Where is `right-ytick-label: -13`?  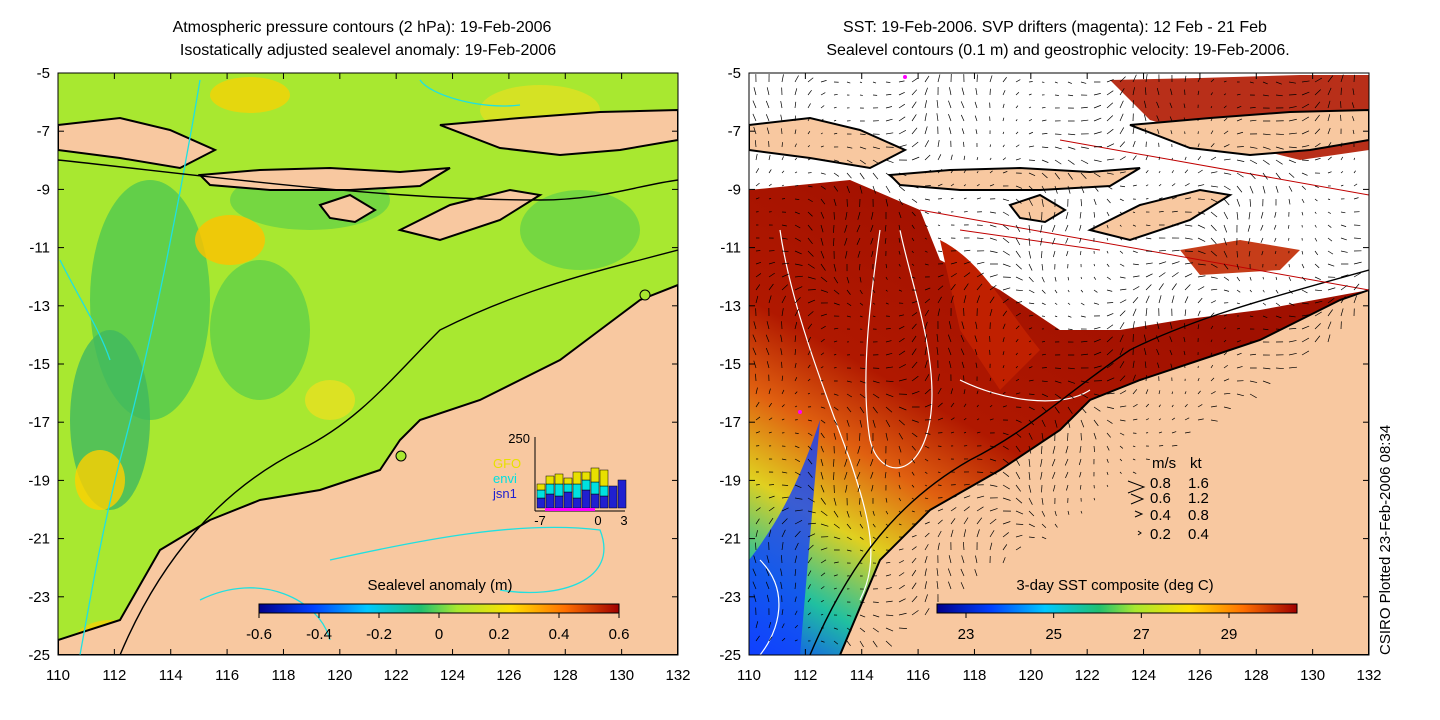
right-ytick-label: -13 is located at coordinates (730, 306).